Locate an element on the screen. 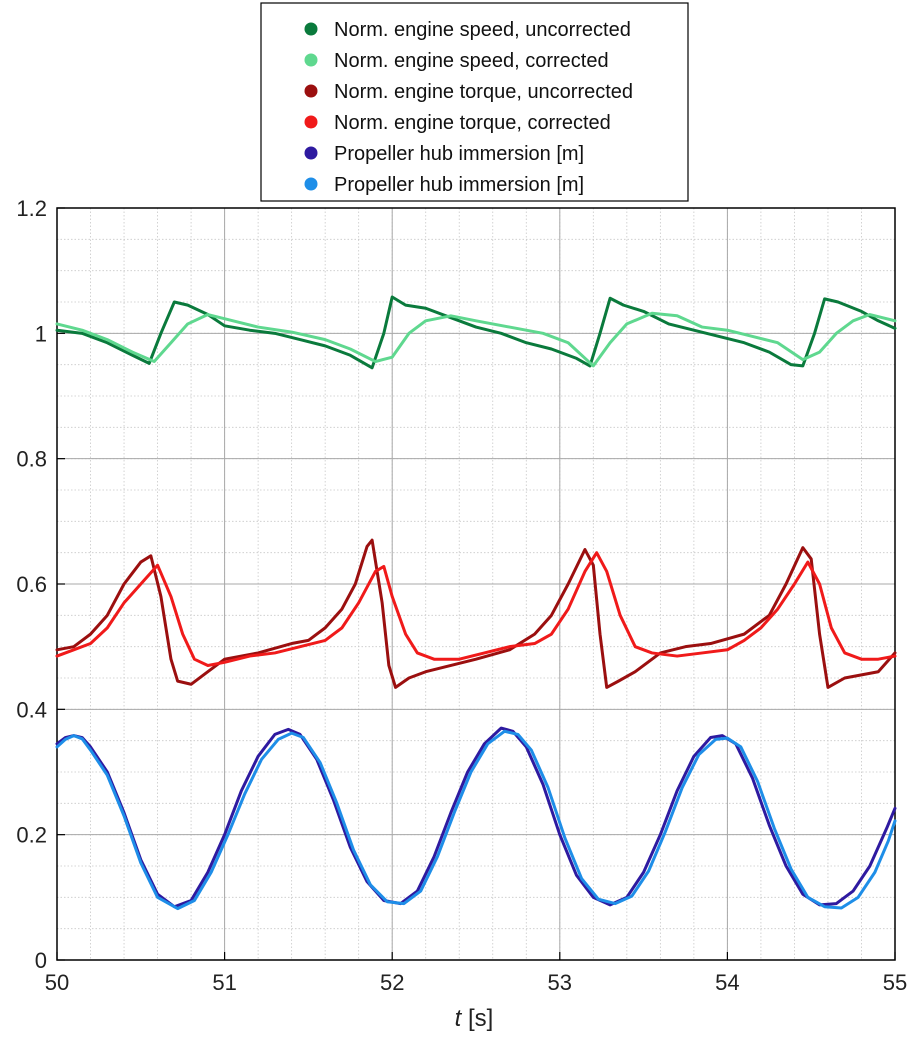  legend-entry-label: Norm. engine torque, uncorrected is located at coordinates (483, 92).